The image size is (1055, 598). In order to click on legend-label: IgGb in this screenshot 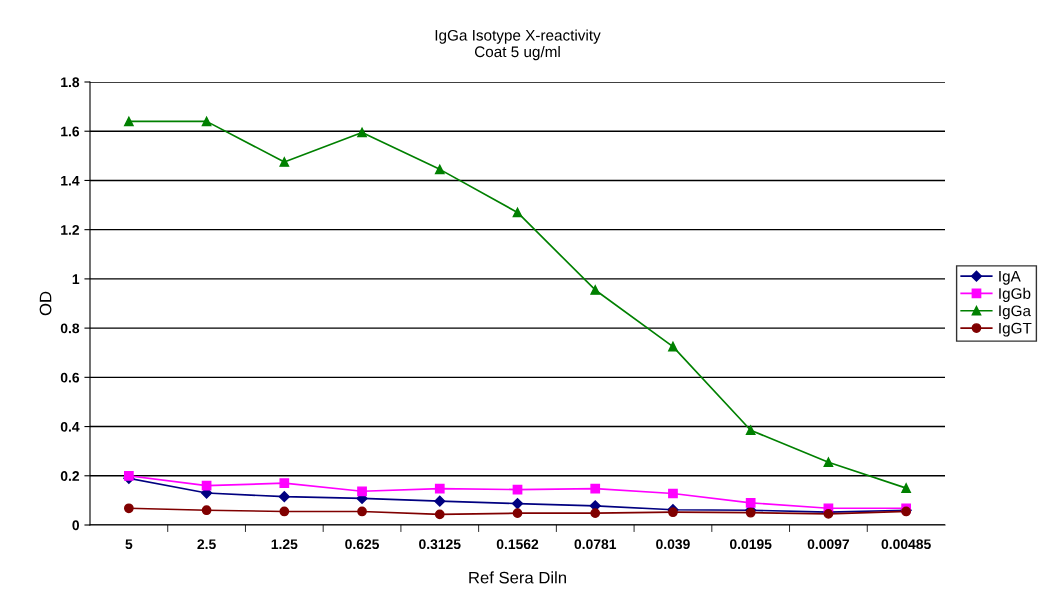, I will do `click(1015, 294)`.